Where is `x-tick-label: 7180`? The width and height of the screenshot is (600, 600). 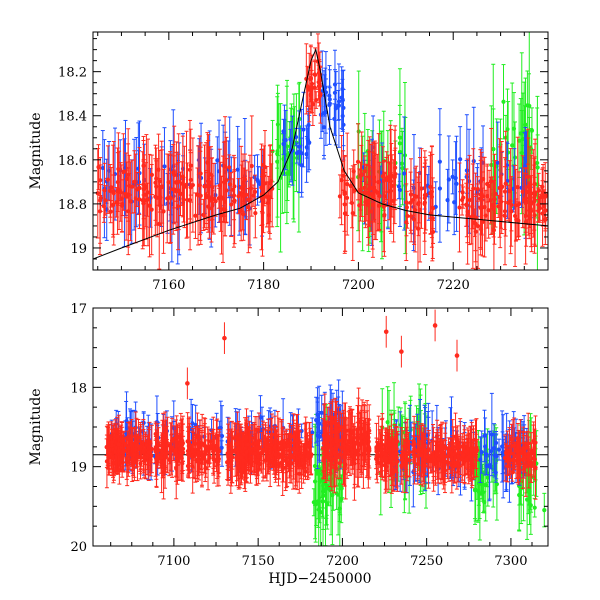
x-tick-label: 7180 is located at coordinates (263, 285).